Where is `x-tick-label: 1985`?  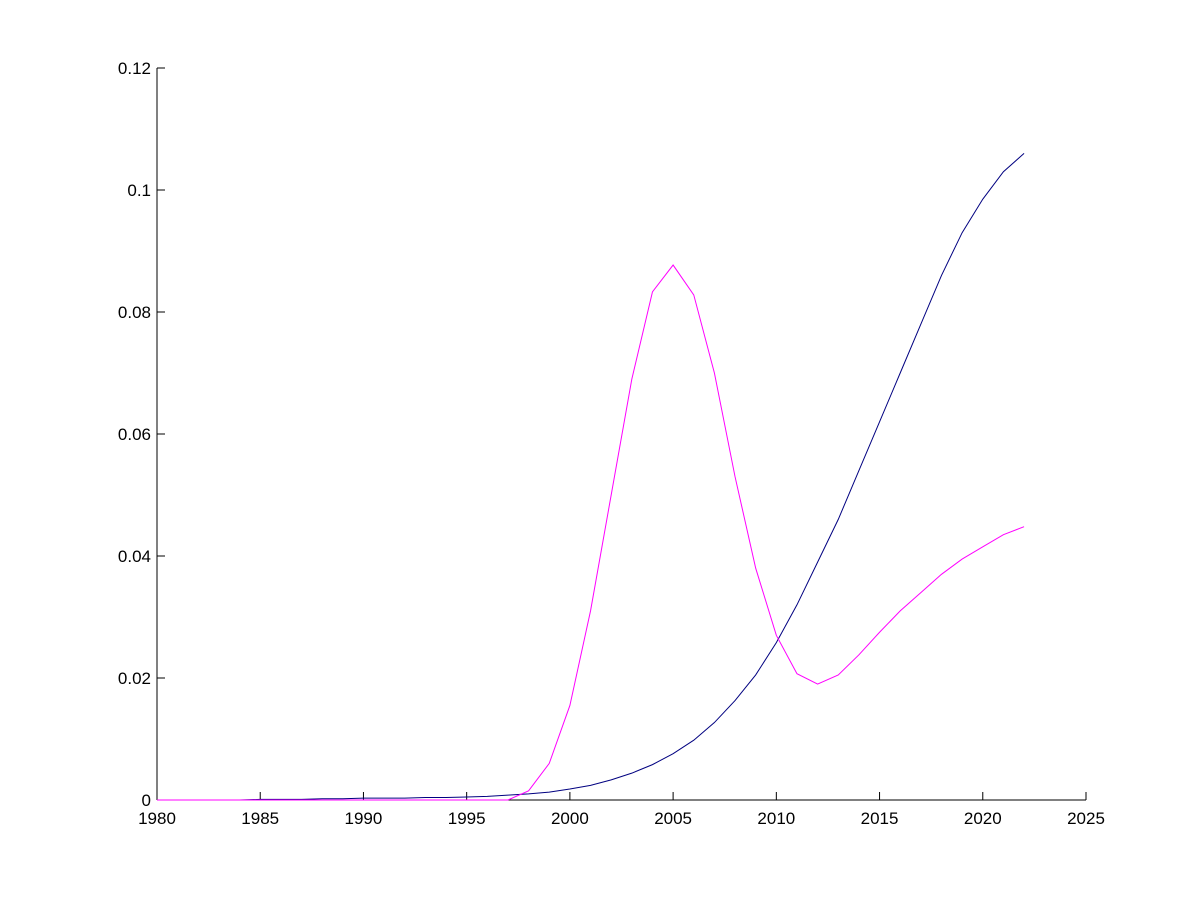
x-tick-label: 1985 is located at coordinates (260, 818).